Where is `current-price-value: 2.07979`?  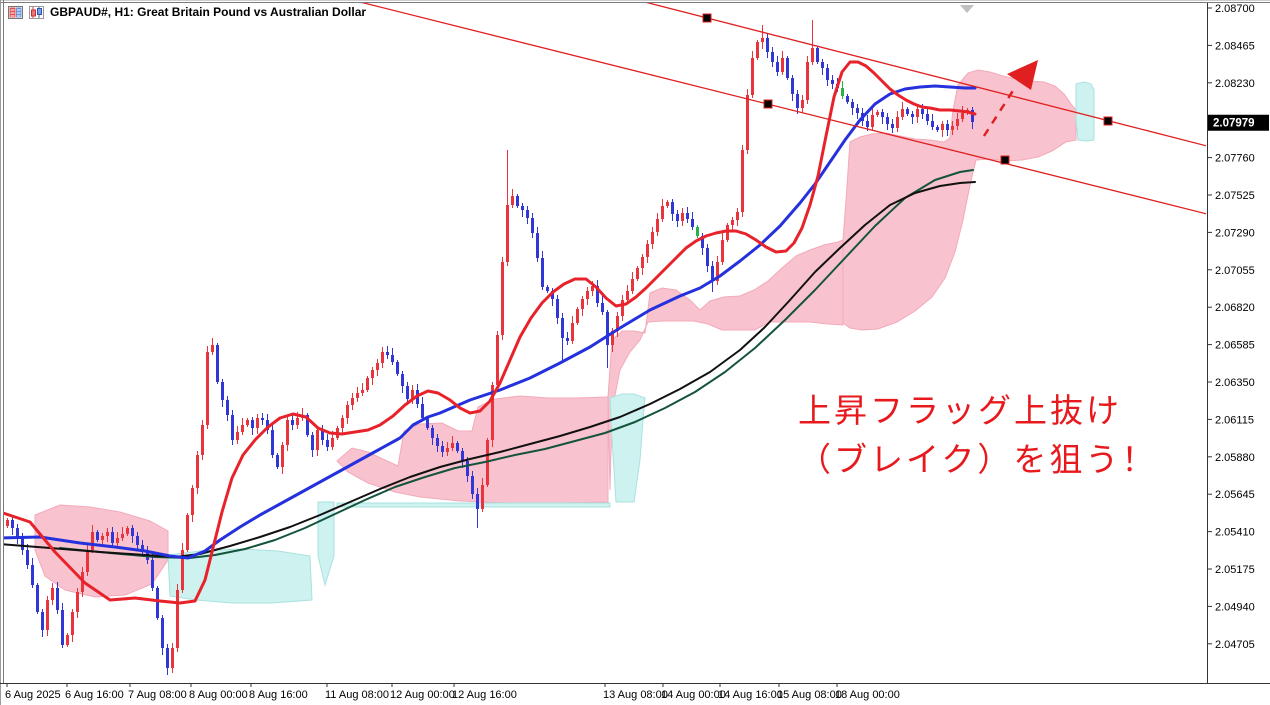 current-price-value: 2.07979 is located at coordinates (1234, 124).